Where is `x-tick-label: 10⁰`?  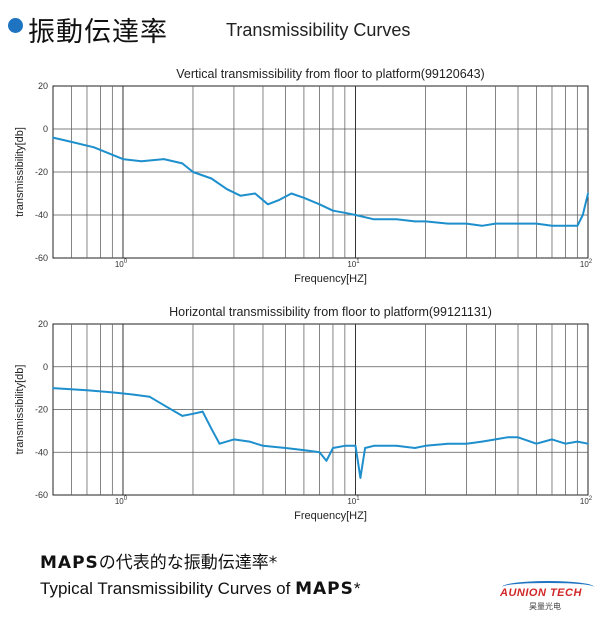 x-tick-label: 10⁰ is located at coordinates (121, 501).